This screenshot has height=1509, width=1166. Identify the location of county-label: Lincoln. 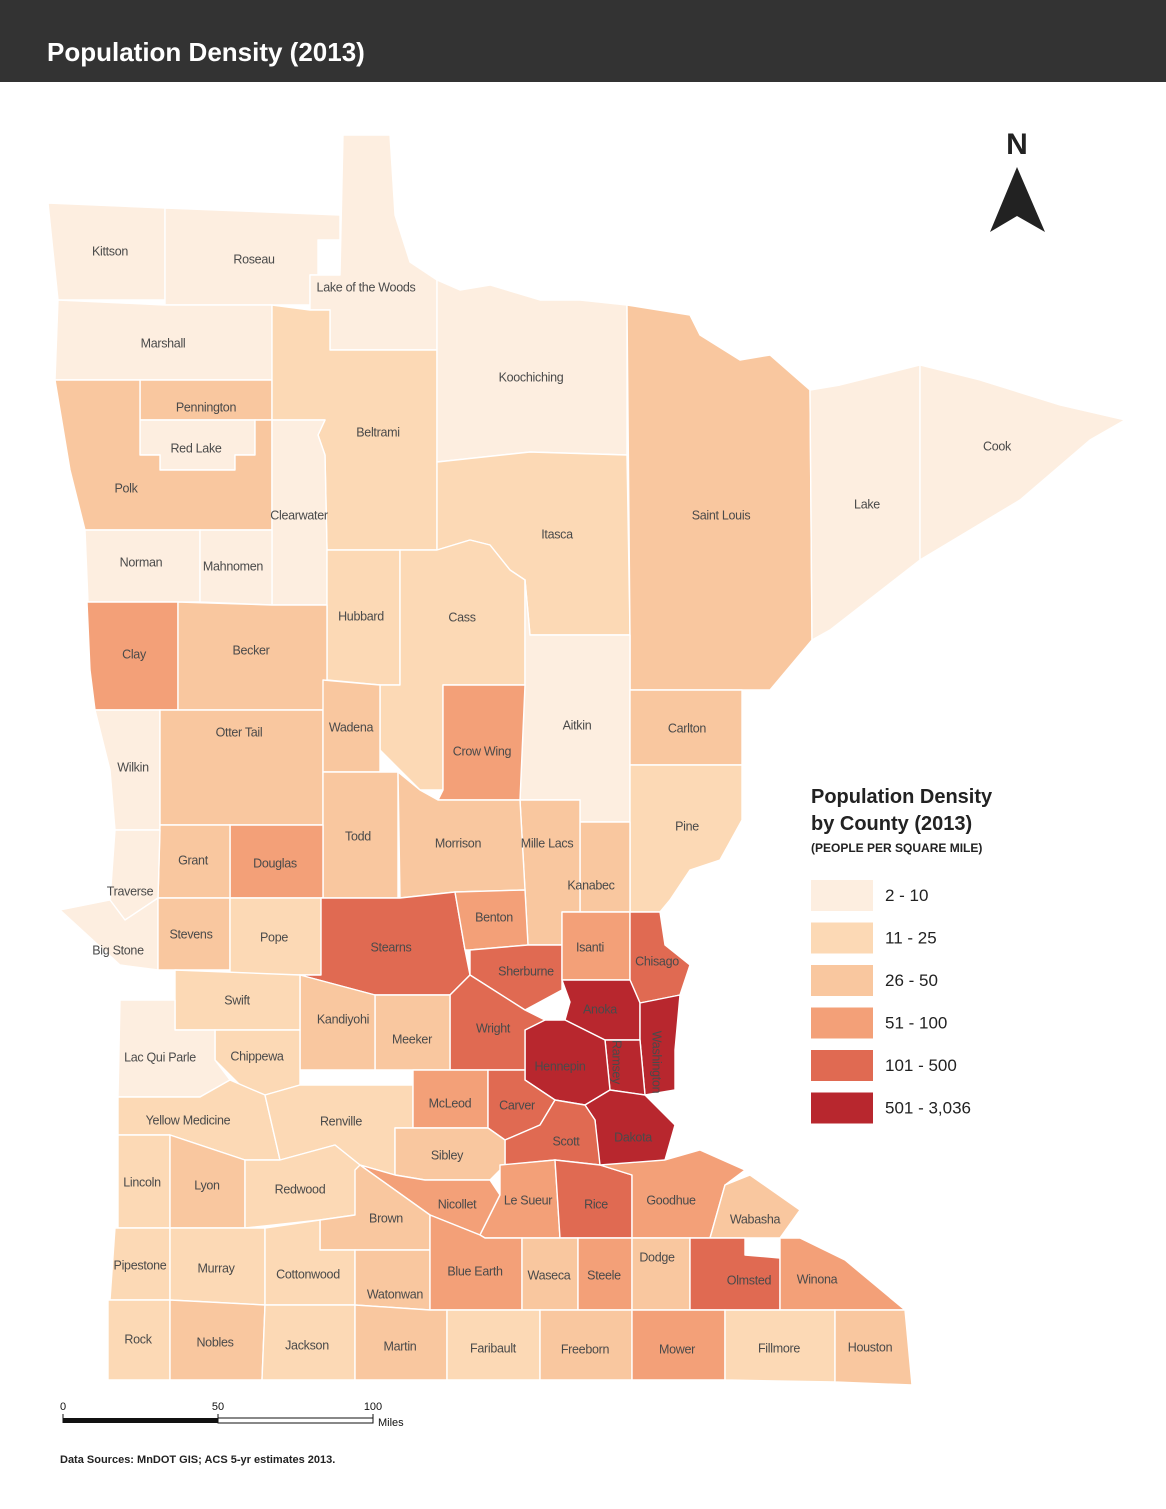
(142, 1182).